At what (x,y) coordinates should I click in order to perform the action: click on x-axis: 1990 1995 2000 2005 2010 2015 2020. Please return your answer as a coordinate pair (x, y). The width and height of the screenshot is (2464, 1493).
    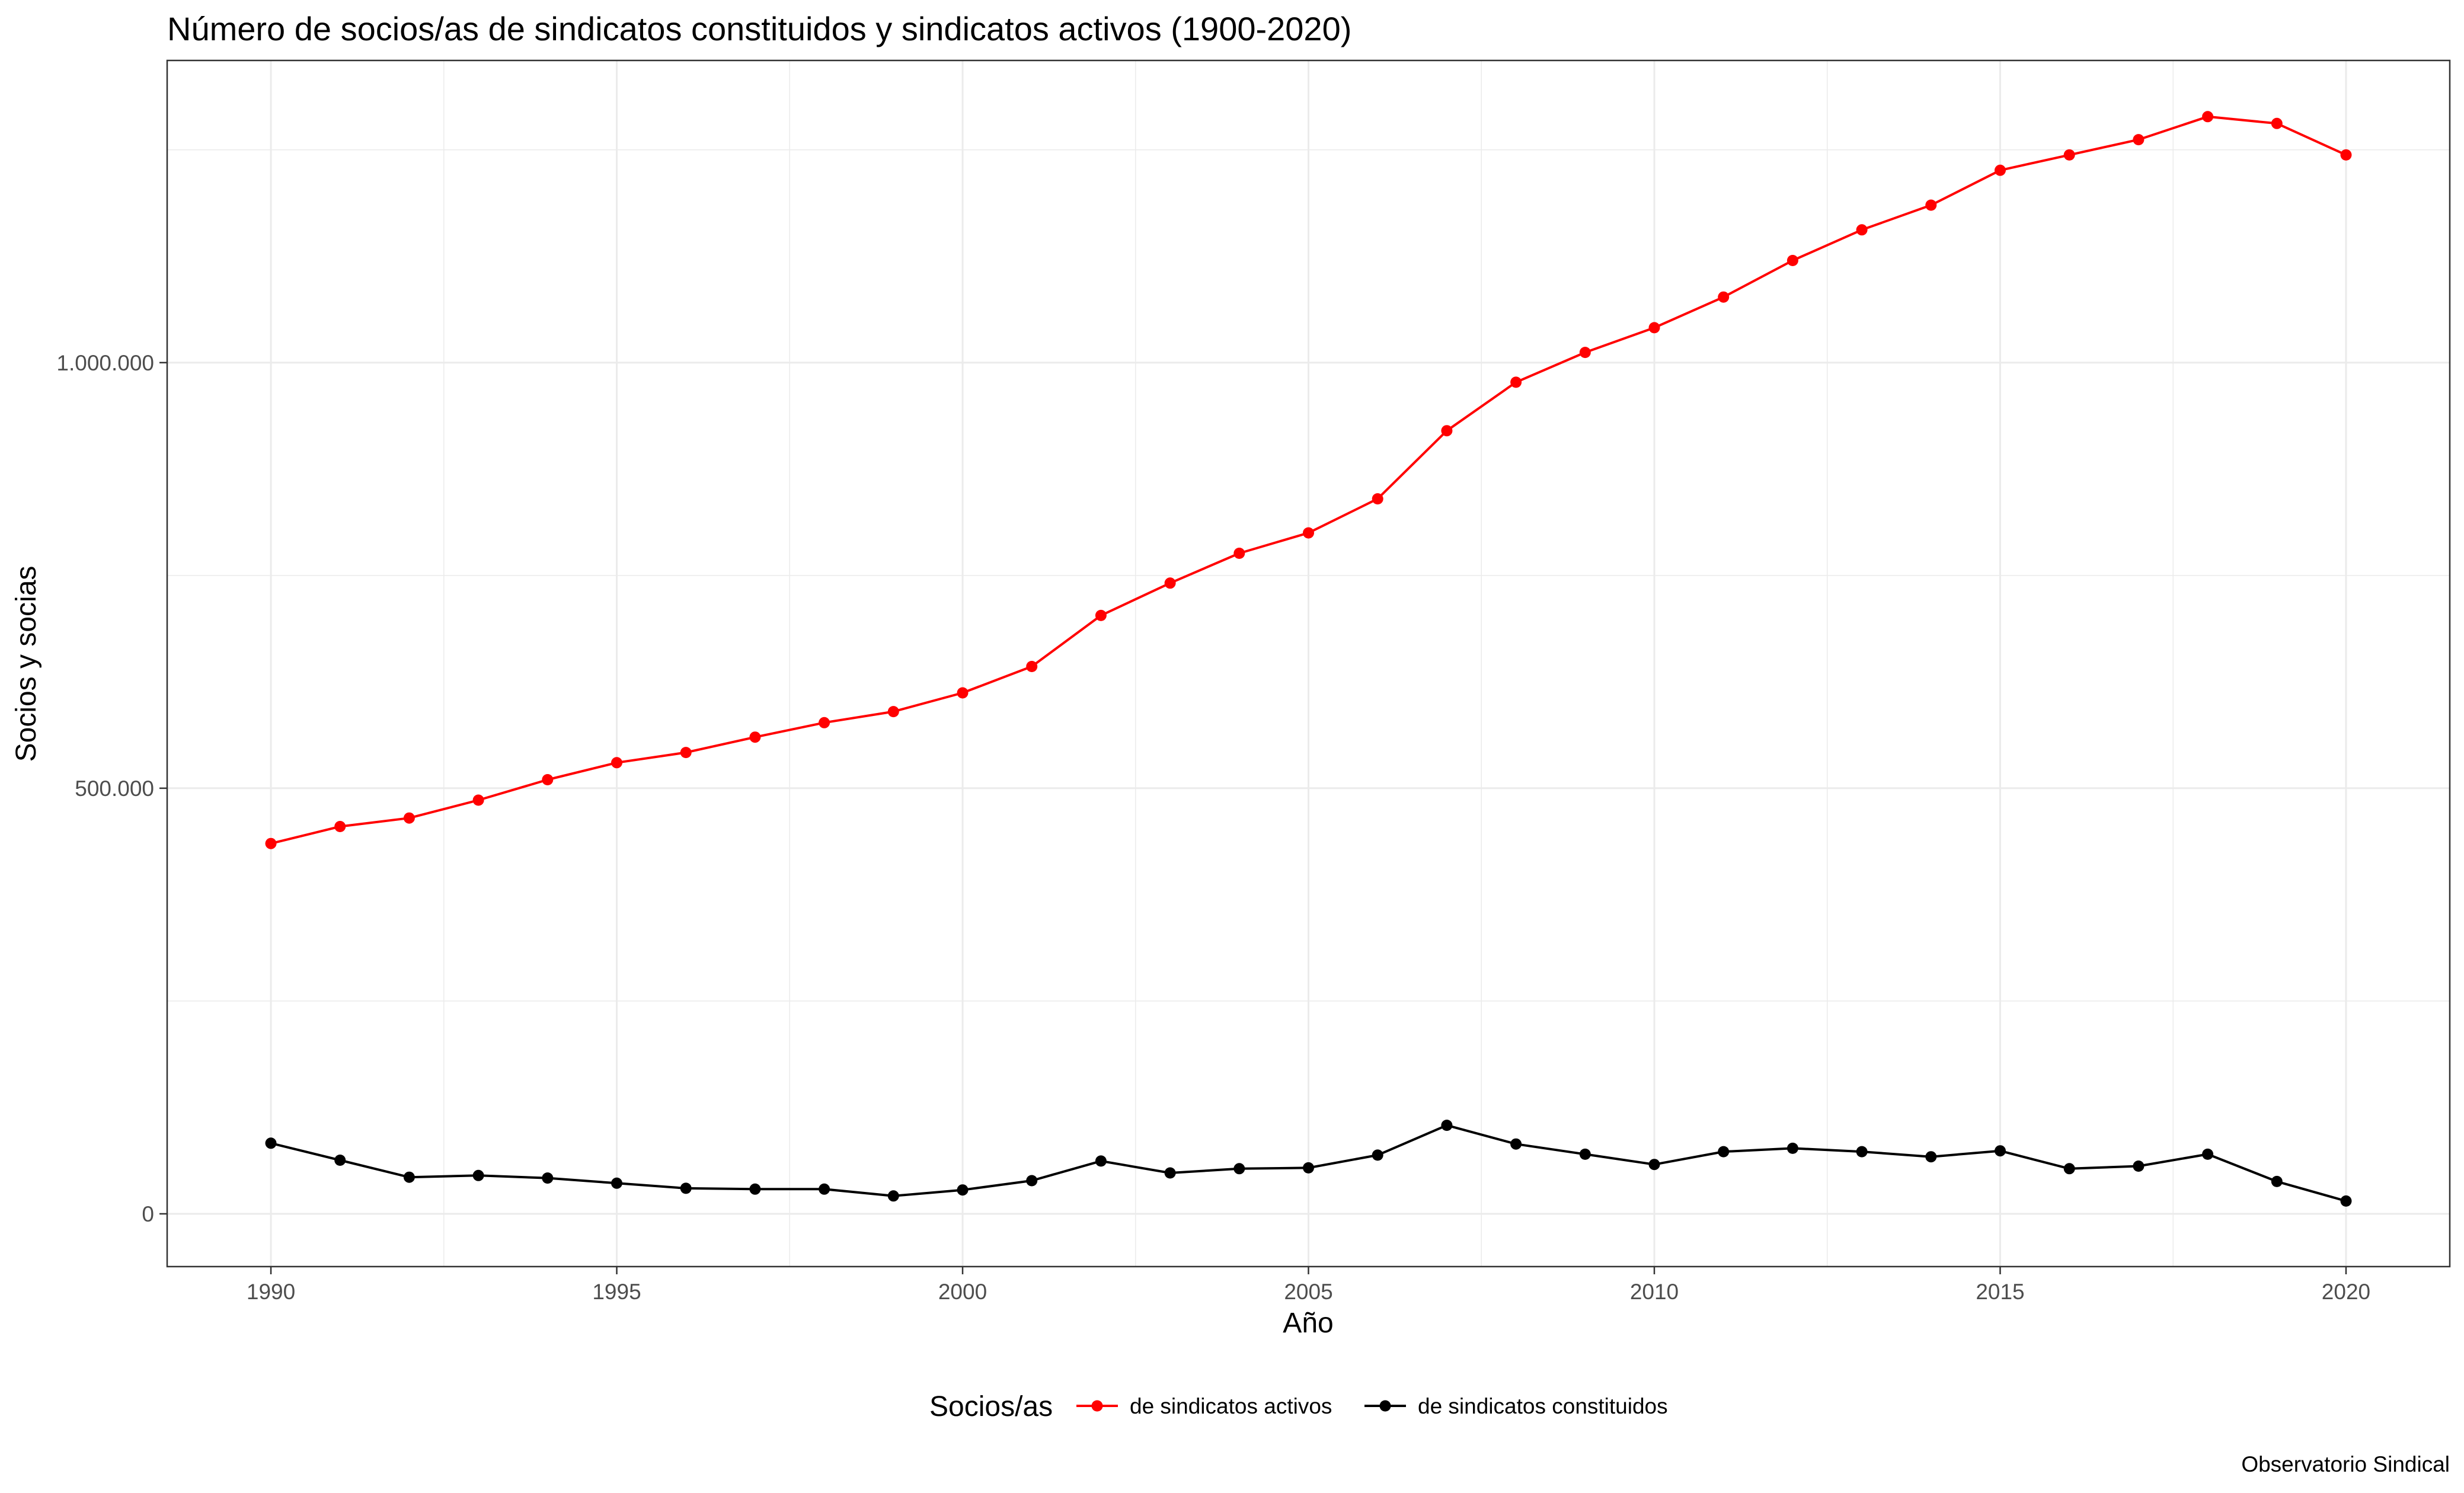
    Looking at the image, I should click on (1309, 1285).